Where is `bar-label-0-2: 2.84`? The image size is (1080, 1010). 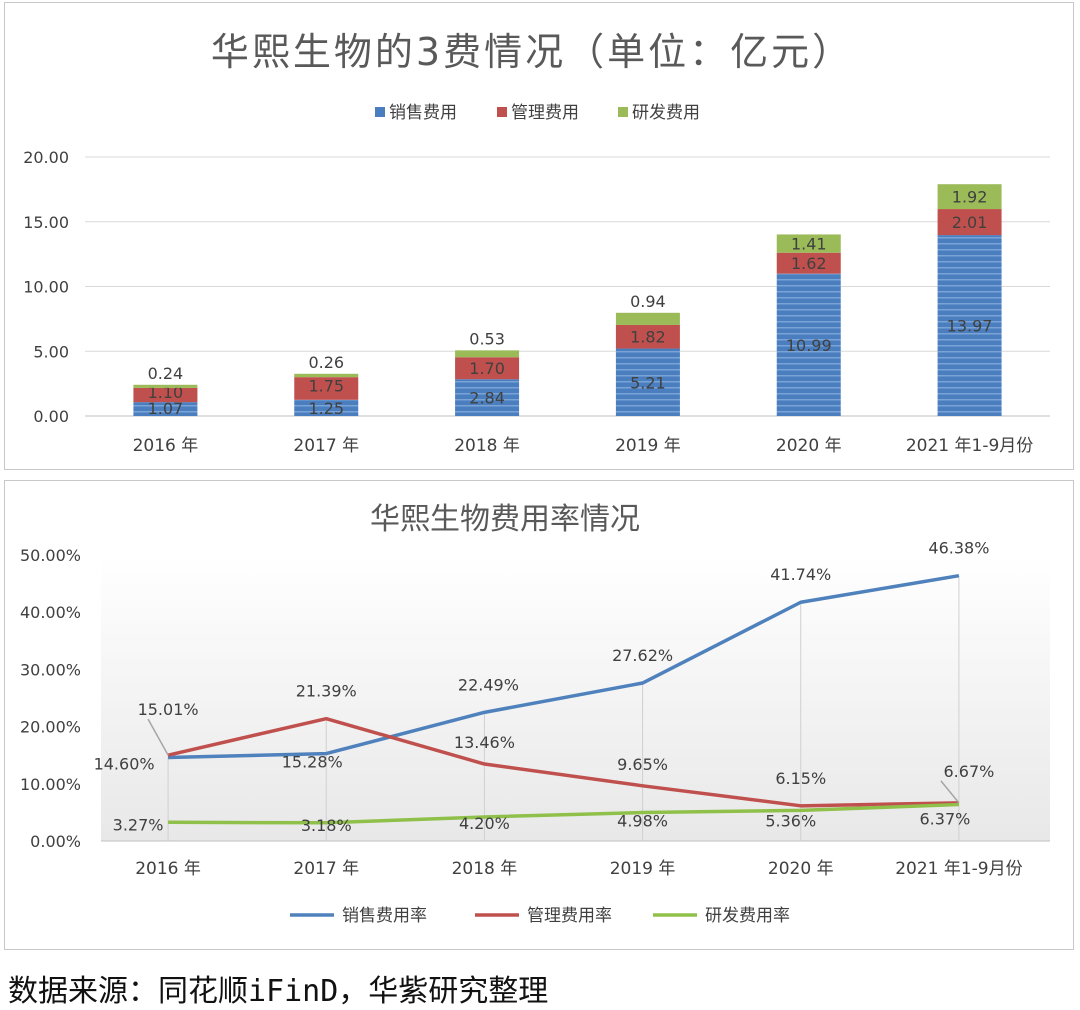 bar-label-0-2: 2.84 is located at coordinates (487, 398).